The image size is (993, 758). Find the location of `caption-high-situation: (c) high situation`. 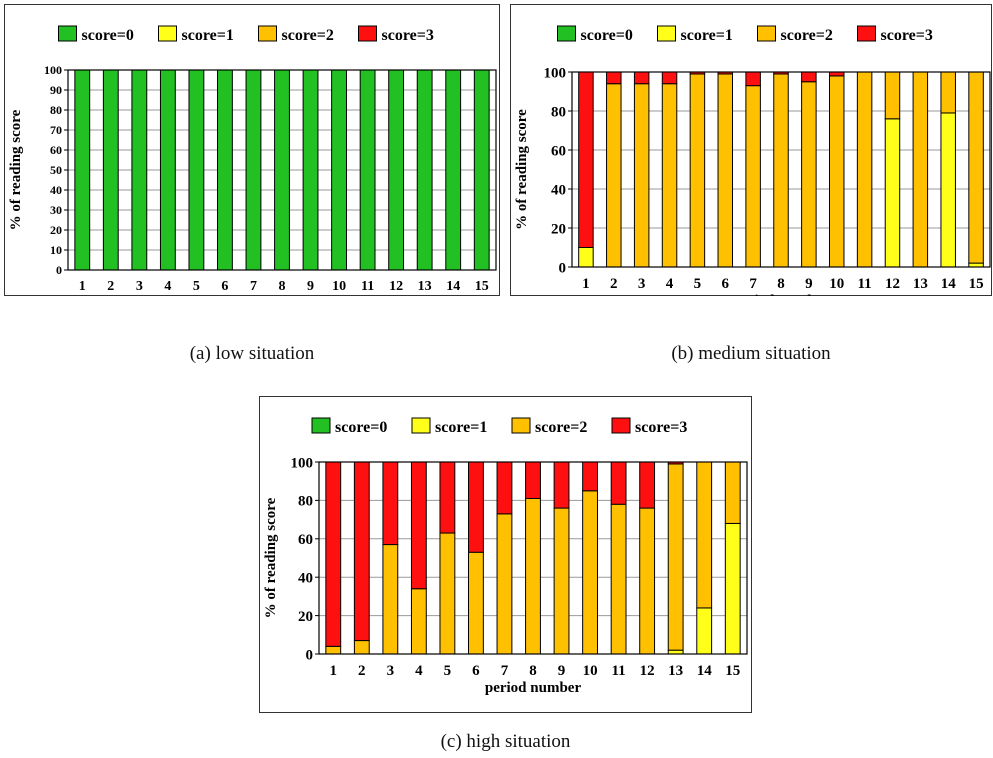

caption-high-situation: (c) high situation is located at coordinates (505, 741).